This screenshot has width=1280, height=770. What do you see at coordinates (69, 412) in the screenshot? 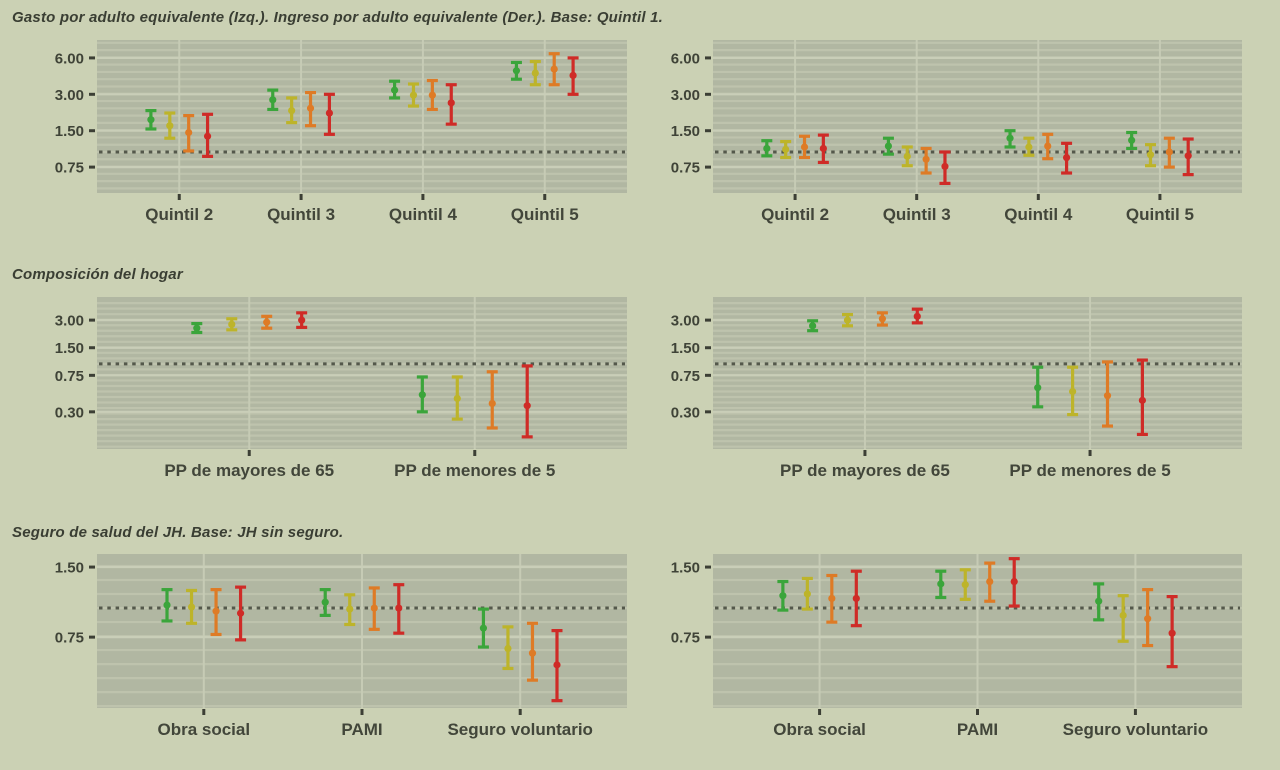
I see `y-tick-label: 0.30` at bounding box center [69, 412].